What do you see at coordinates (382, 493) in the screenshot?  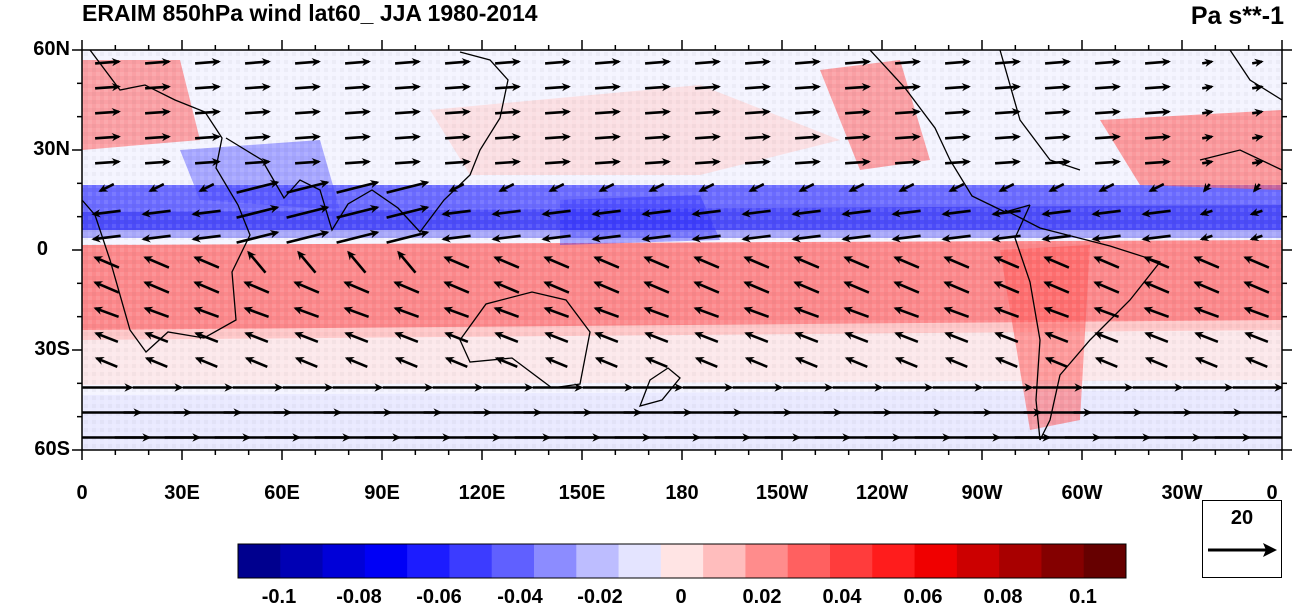 I see `lon-label-90e: 90E` at bounding box center [382, 493].